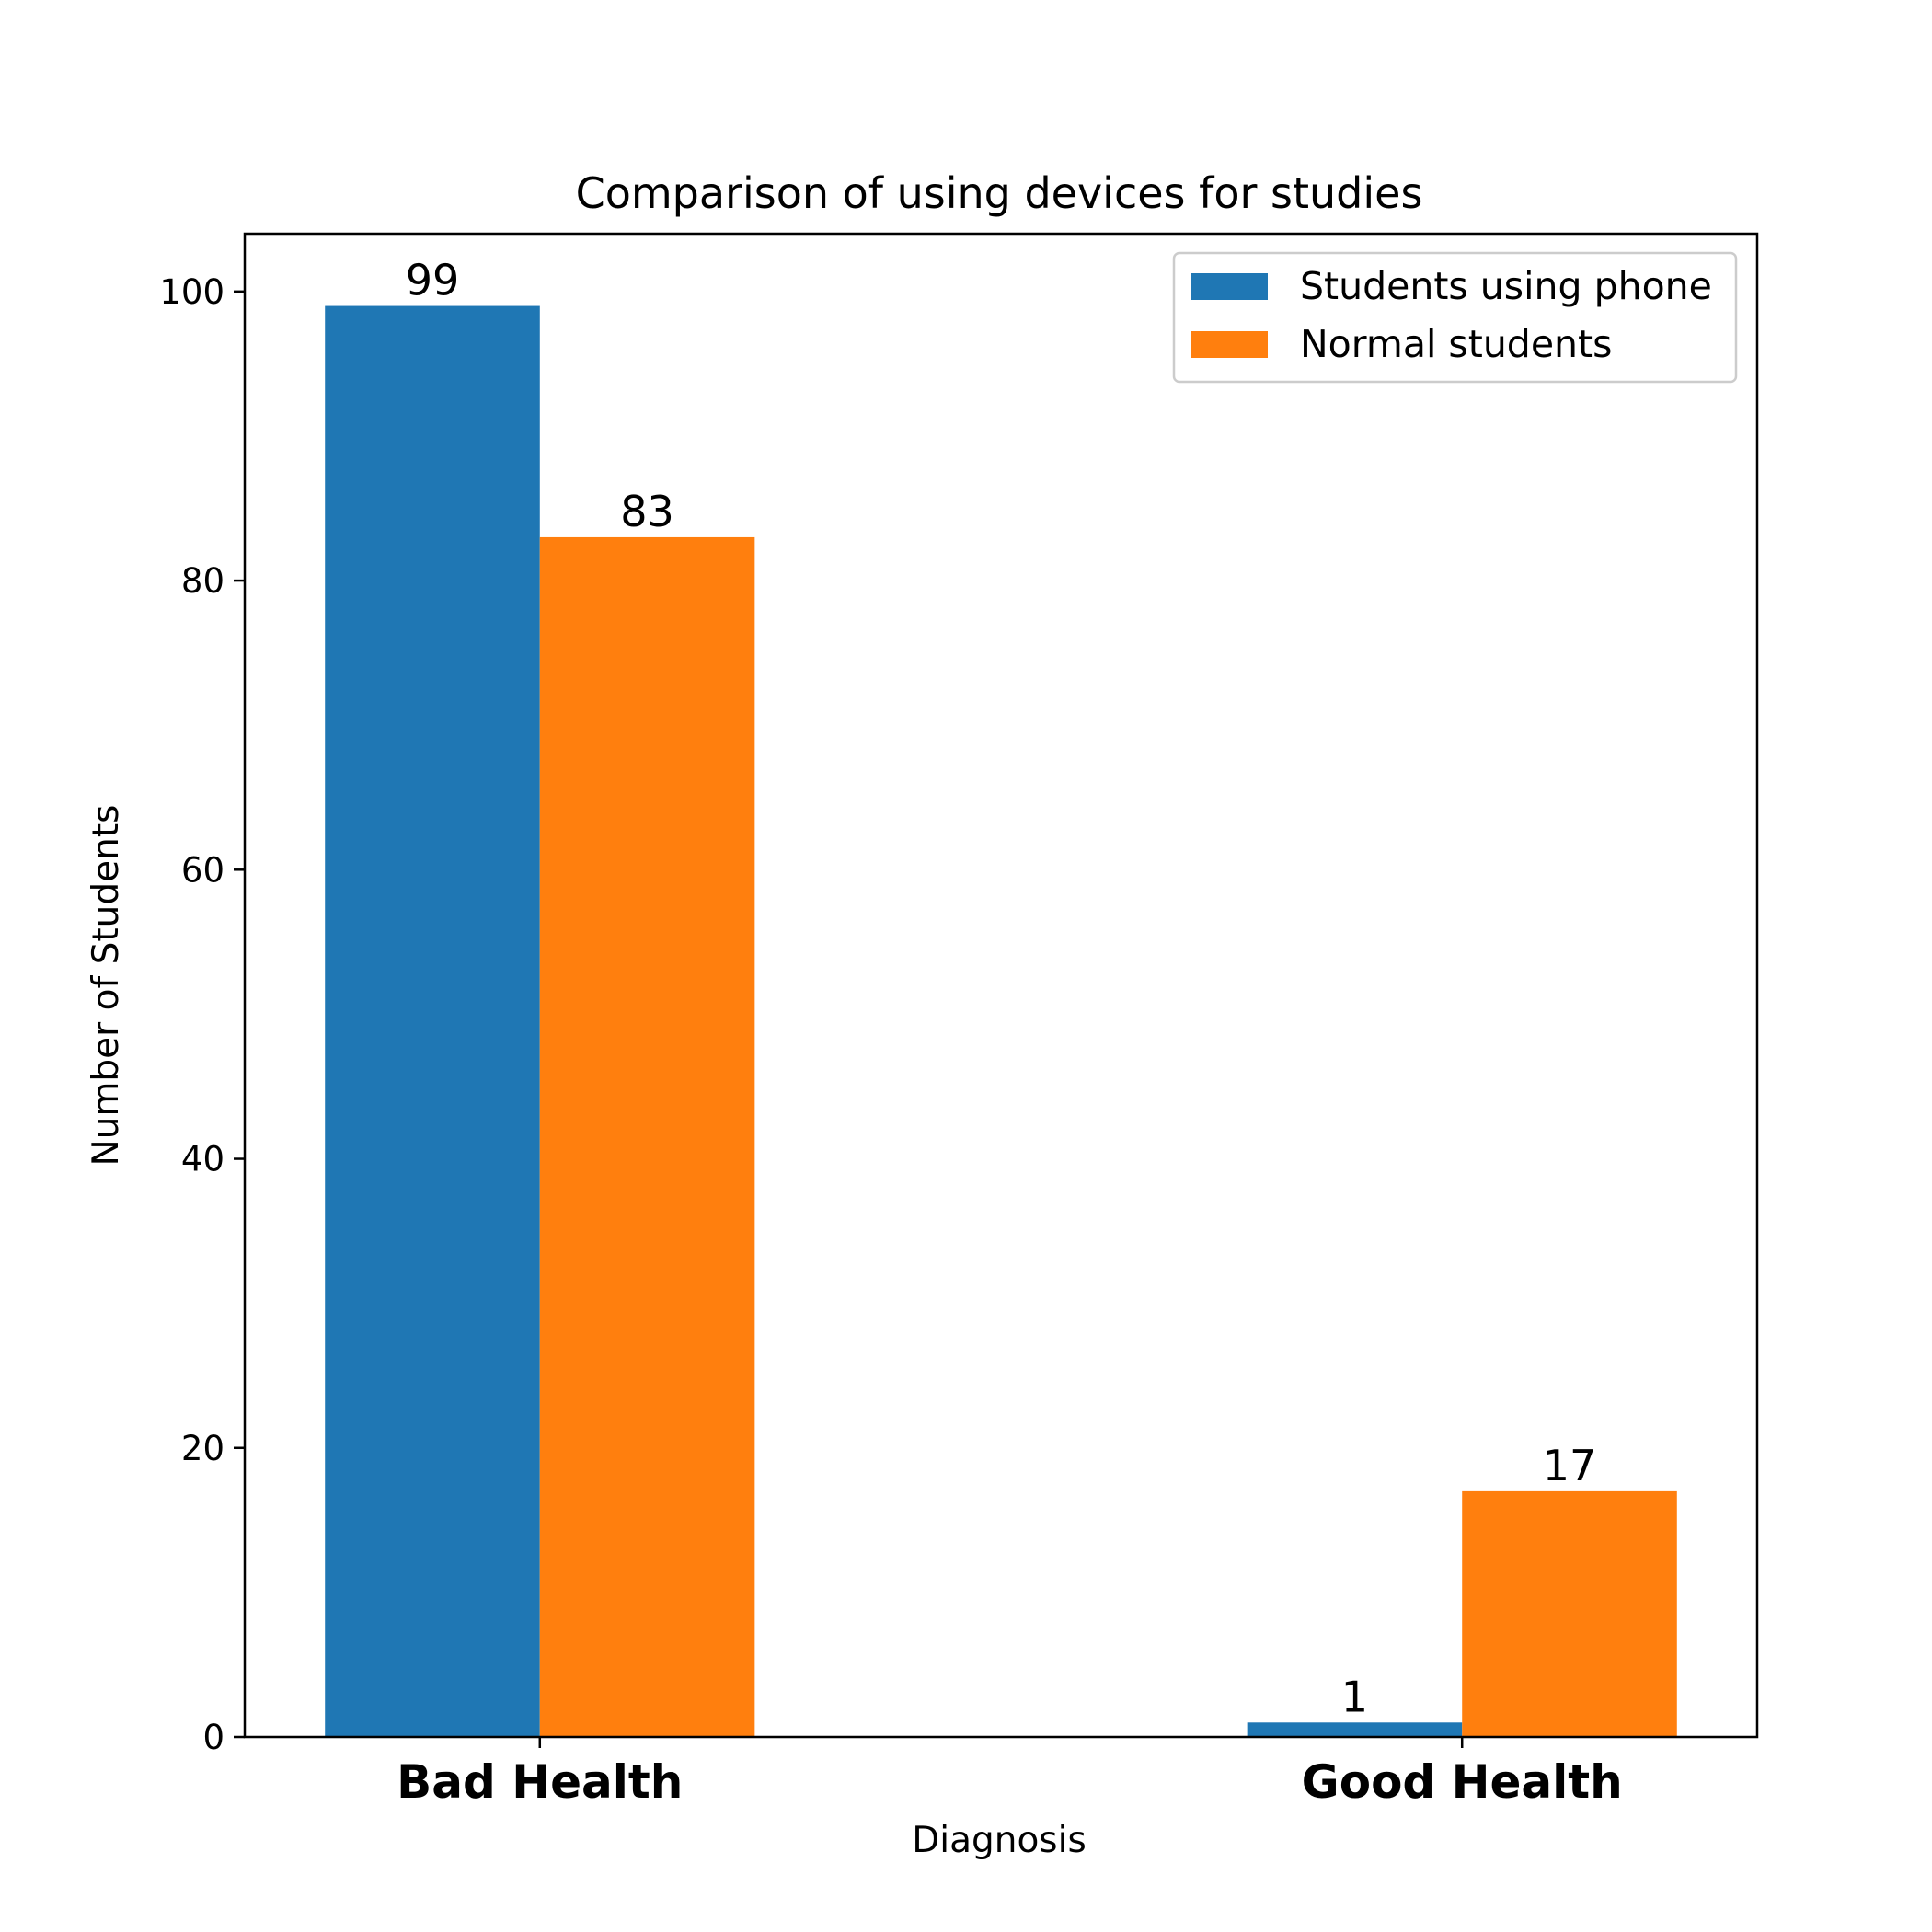 This screenshot has height=1932, width=1932. I want to click on chart-title: Comparison of using devices for studies, so click(999, 193).